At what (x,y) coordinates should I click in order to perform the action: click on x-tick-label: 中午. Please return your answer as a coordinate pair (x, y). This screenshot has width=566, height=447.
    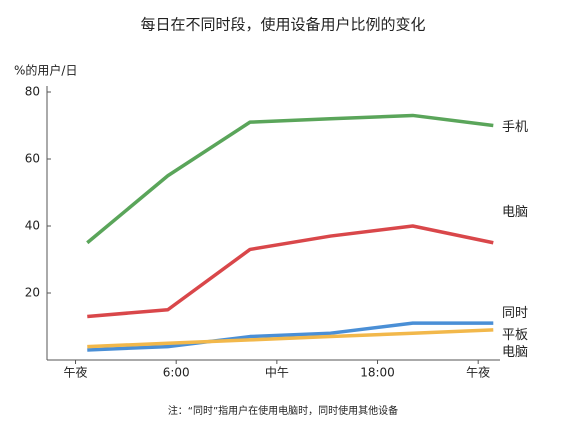
    Looking at the image, I should click on (277, 372).